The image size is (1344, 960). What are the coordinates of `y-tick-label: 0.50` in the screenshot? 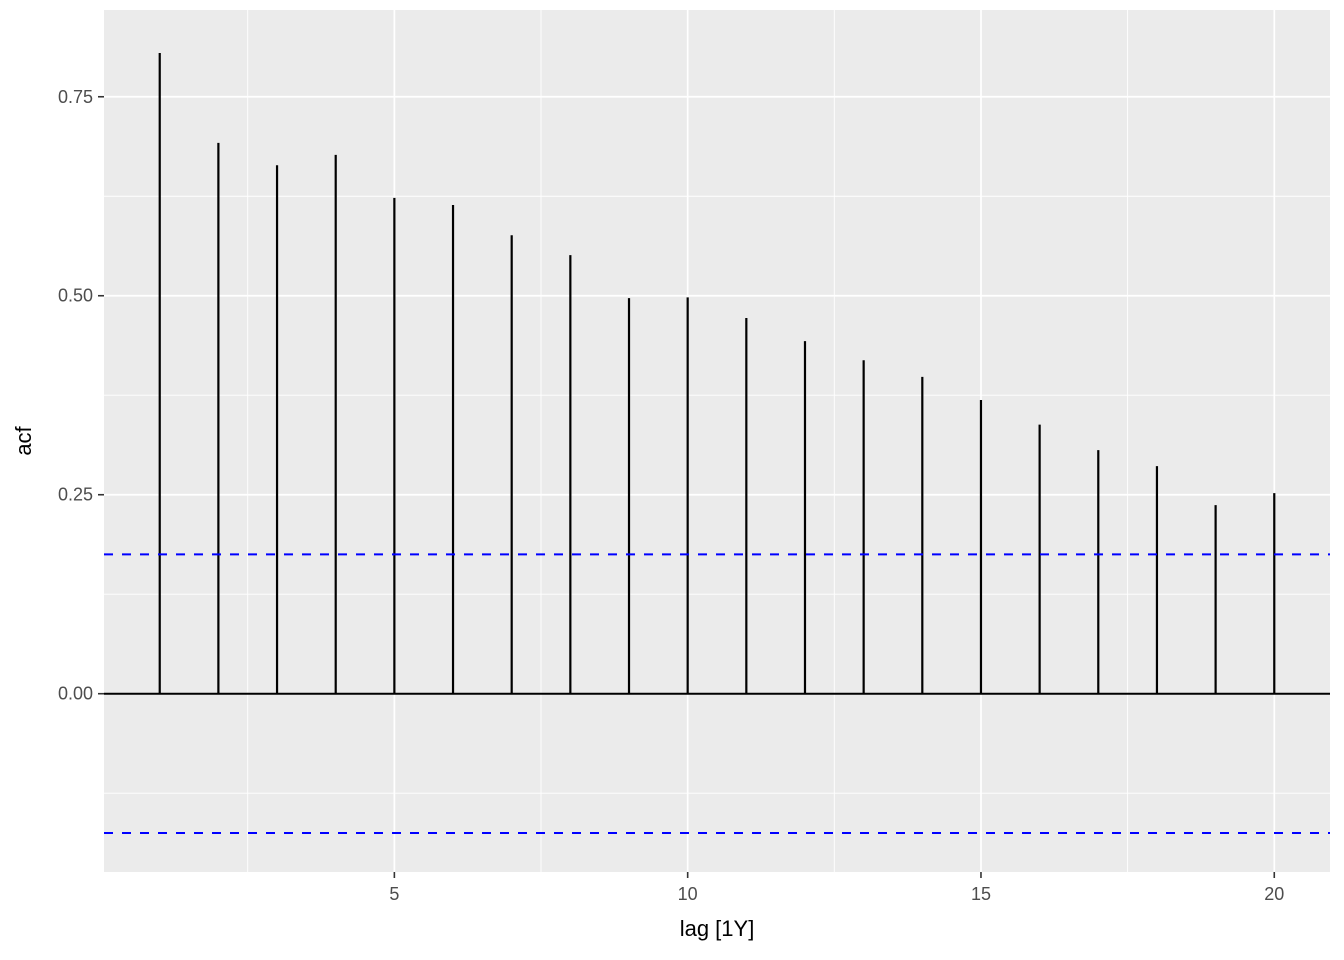 It's located at (75, 296).